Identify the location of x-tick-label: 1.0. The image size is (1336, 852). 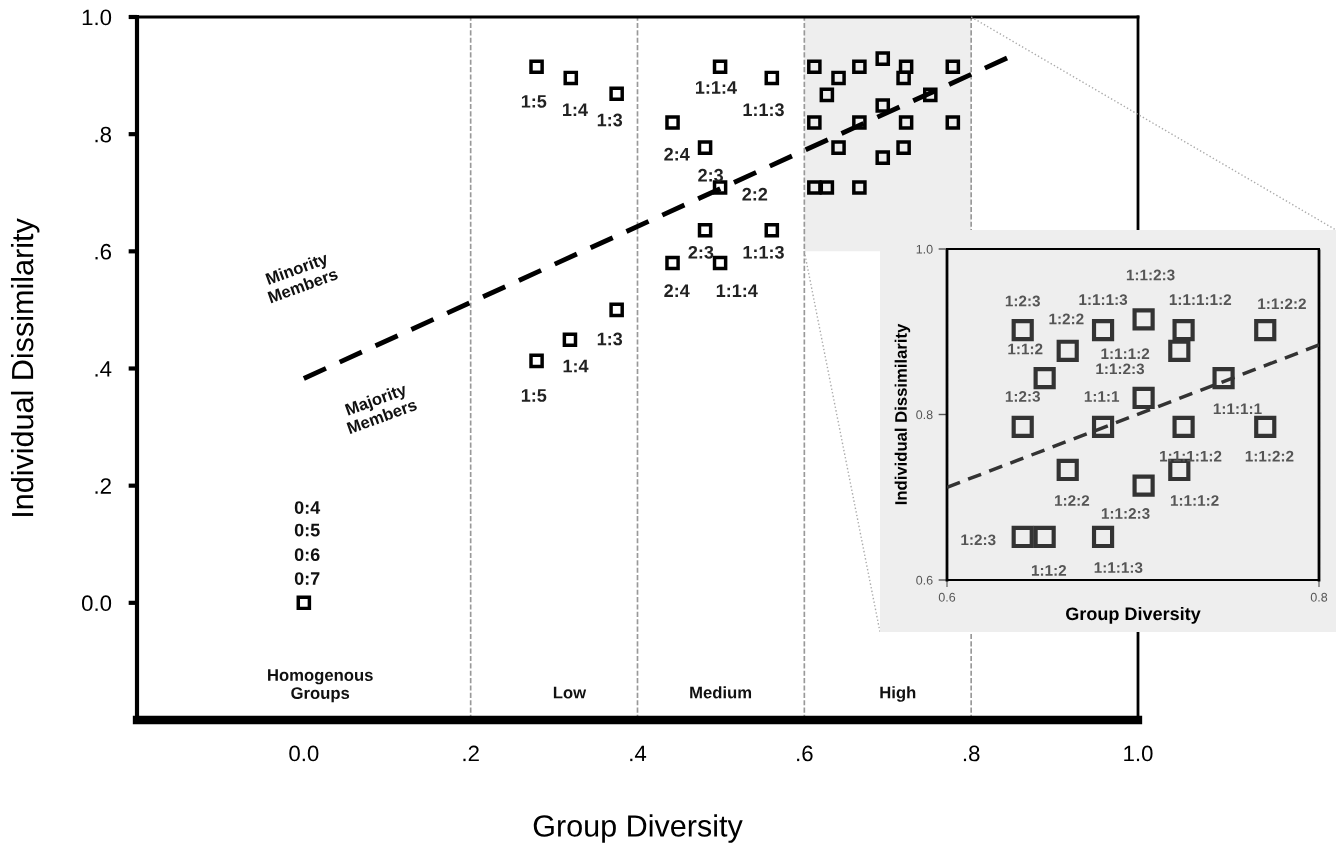
(1138, 753).